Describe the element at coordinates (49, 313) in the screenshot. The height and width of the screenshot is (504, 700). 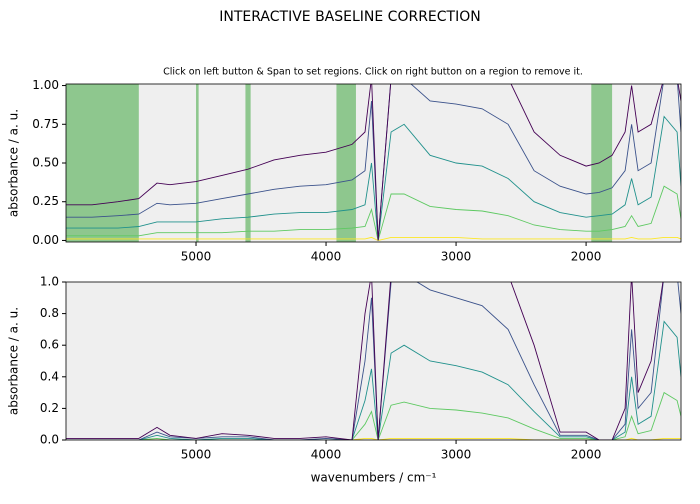
I see `y-tick-label: 0.8` at that location.